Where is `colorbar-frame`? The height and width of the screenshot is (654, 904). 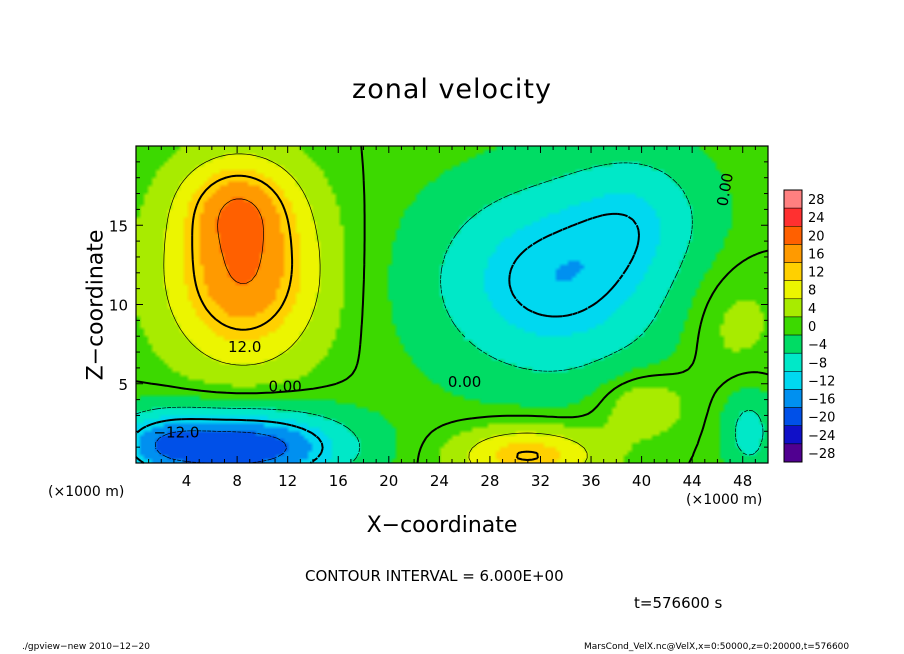
colorbar-frame is located at coordinates (793, 326).